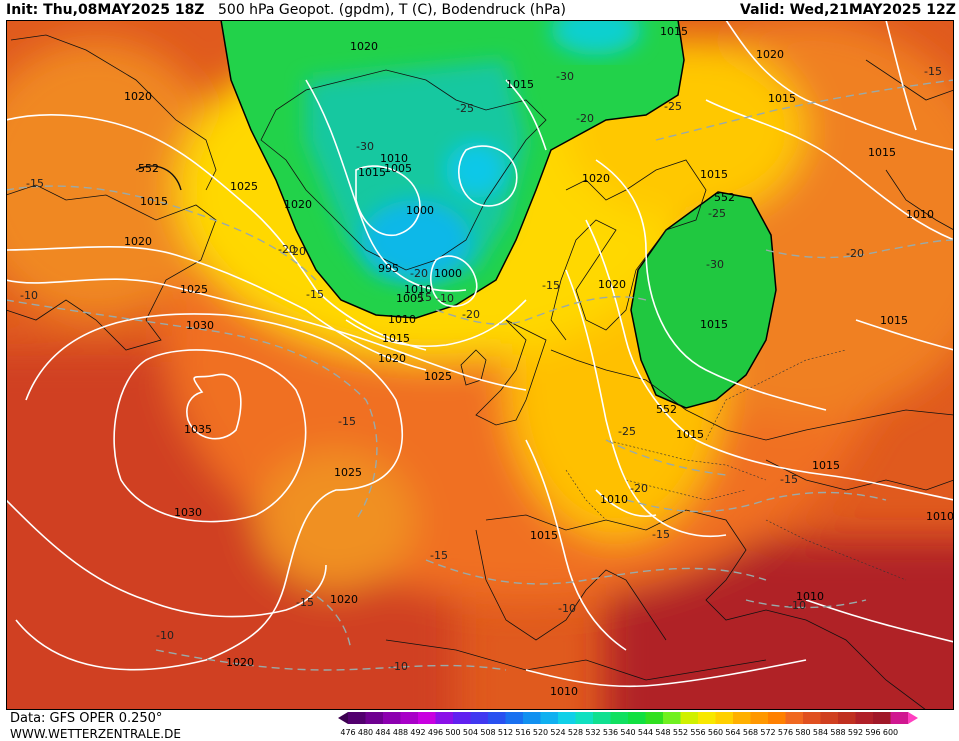  Describe the element at coordinates (505, 732) in the screenshot. I see `colorbar-tick-label: 512` at that location.